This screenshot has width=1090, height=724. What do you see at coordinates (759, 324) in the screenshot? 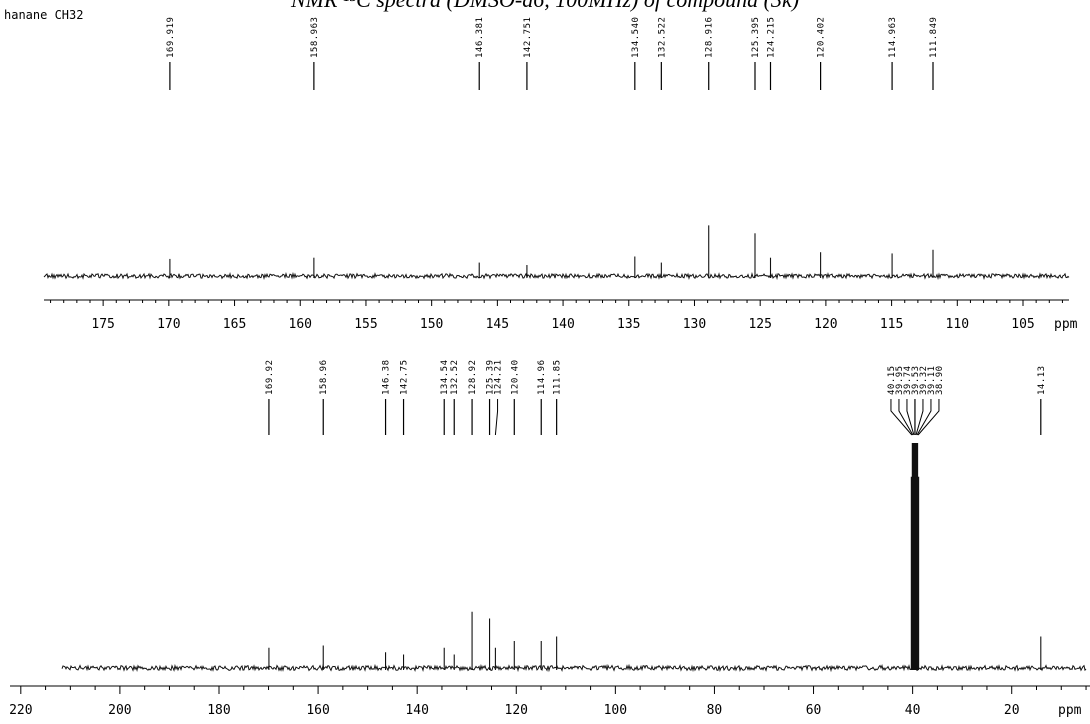
I see `x-tick-label: 125` at bounding box center [759, 324].